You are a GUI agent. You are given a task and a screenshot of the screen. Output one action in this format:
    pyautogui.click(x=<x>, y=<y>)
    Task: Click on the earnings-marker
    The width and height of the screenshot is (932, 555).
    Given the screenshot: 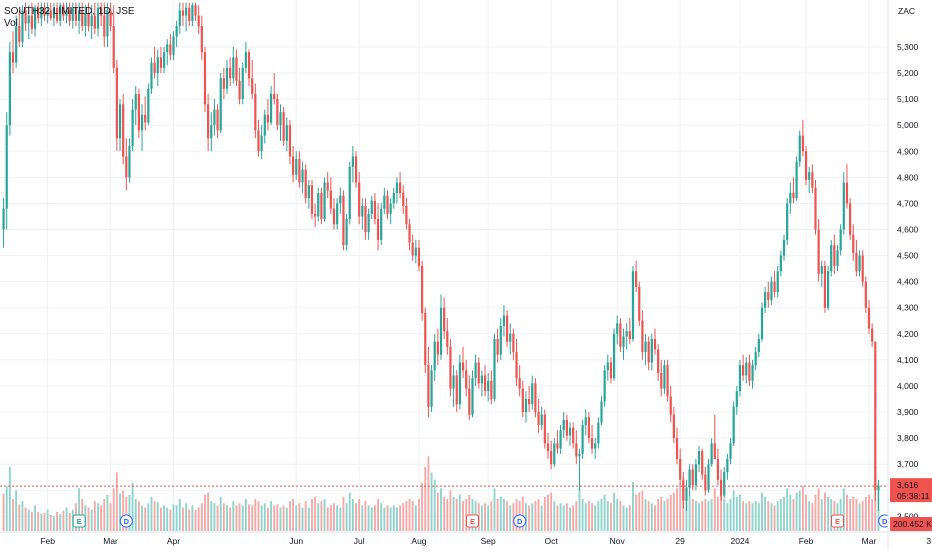 What is the action you would take?
    pyautogui.click(x=79, y=521)
    